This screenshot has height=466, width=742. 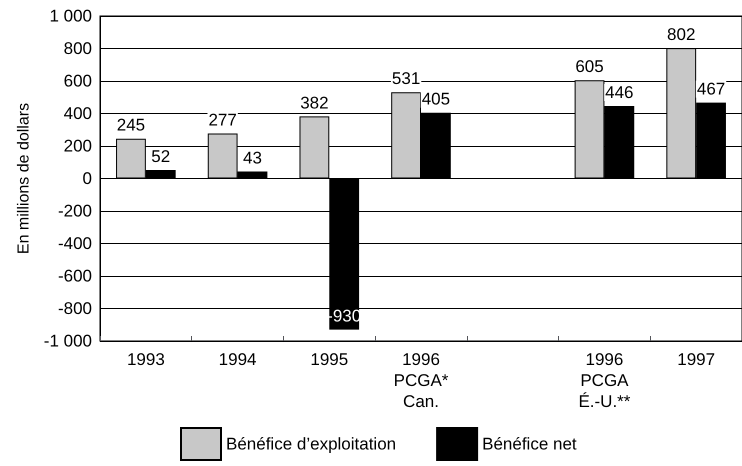 I want to click on y-tick-label: 800, so click(x=78, y=48).